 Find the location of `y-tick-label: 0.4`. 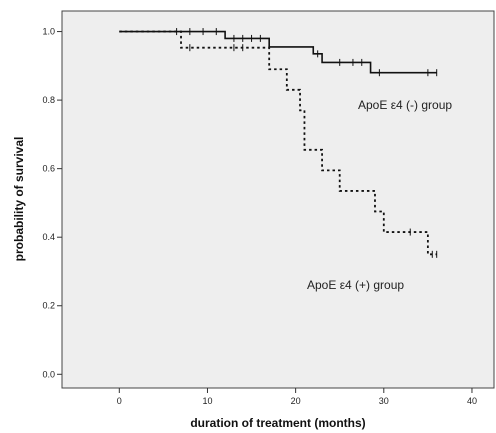

y-tick-label: 0.4 is located at coordinates (48, 237).